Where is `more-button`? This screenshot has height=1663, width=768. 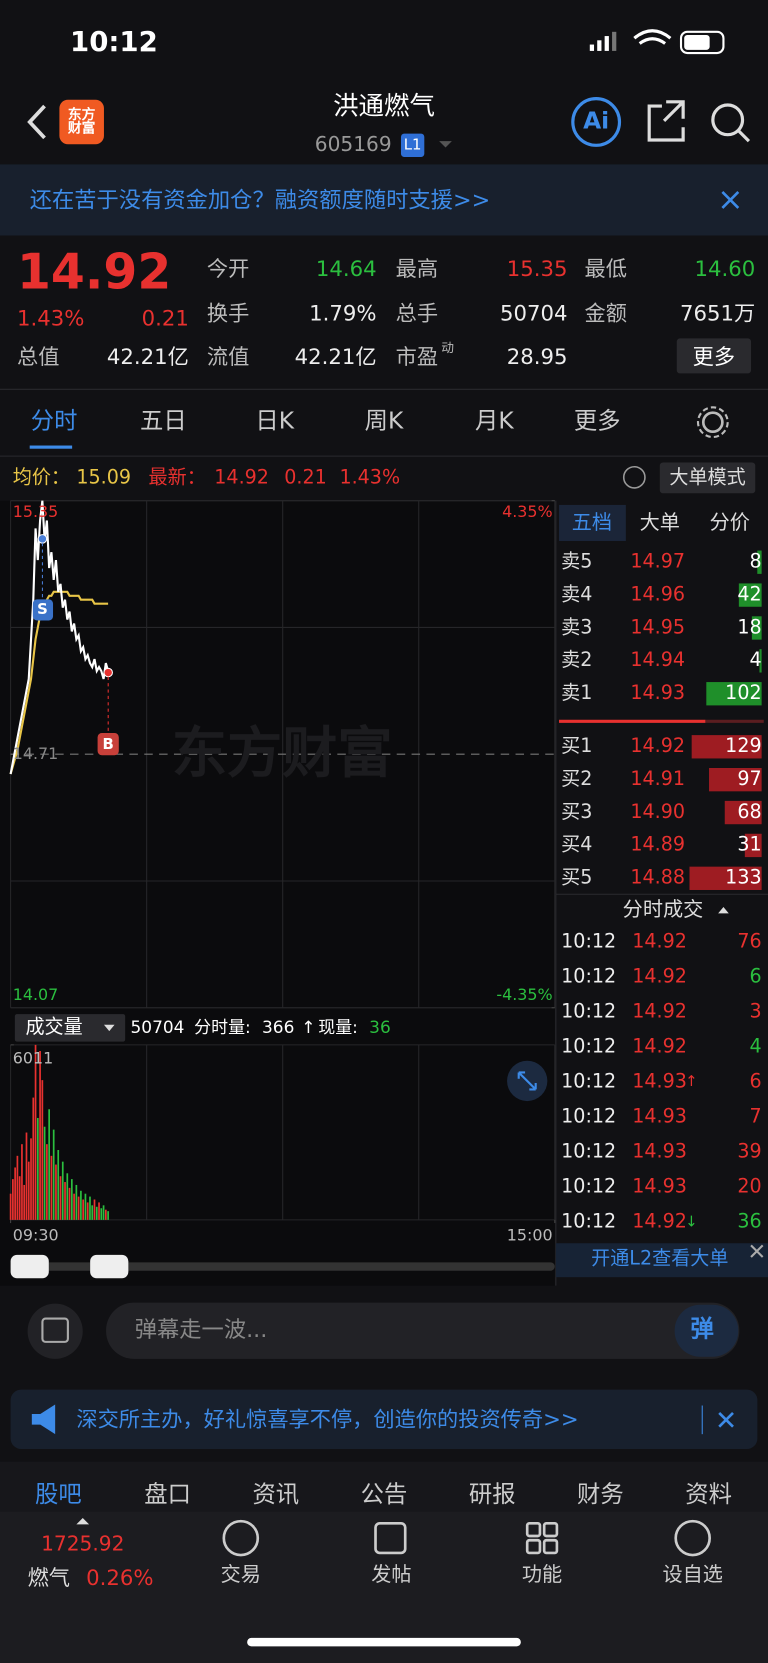 more-button is located at coordinates (714, 356).